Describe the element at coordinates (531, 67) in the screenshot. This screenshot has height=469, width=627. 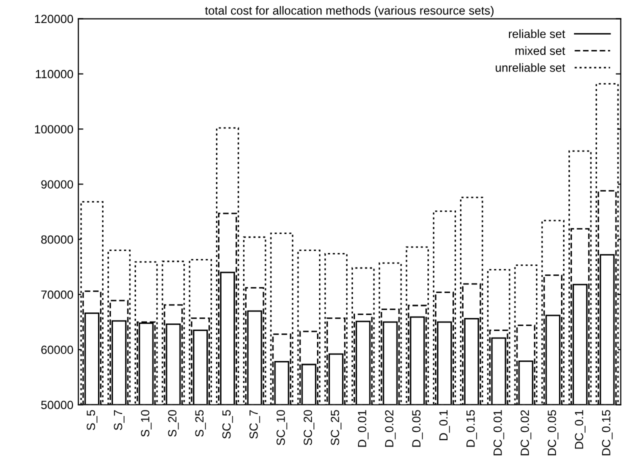
I see `legend-label: unreliable set` at that location.